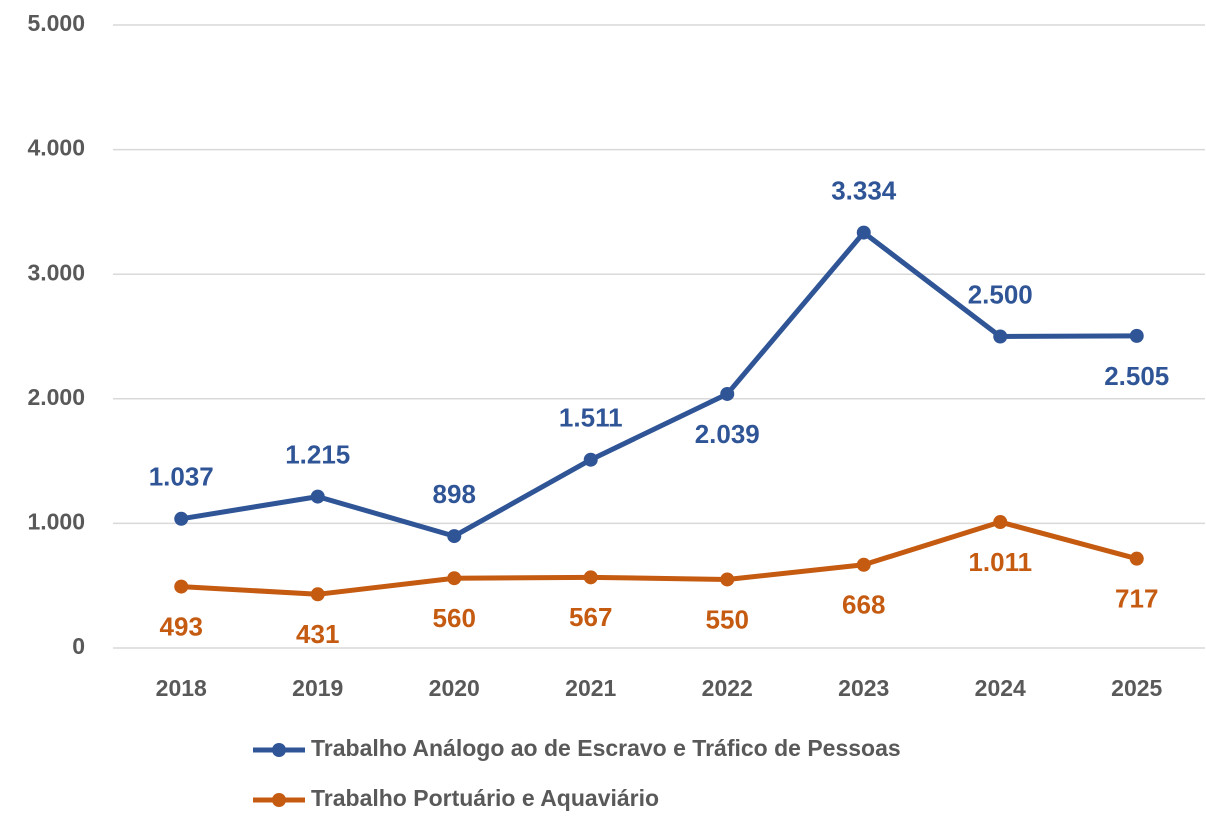  I want to click on data-label: 550, so click(727, 619).